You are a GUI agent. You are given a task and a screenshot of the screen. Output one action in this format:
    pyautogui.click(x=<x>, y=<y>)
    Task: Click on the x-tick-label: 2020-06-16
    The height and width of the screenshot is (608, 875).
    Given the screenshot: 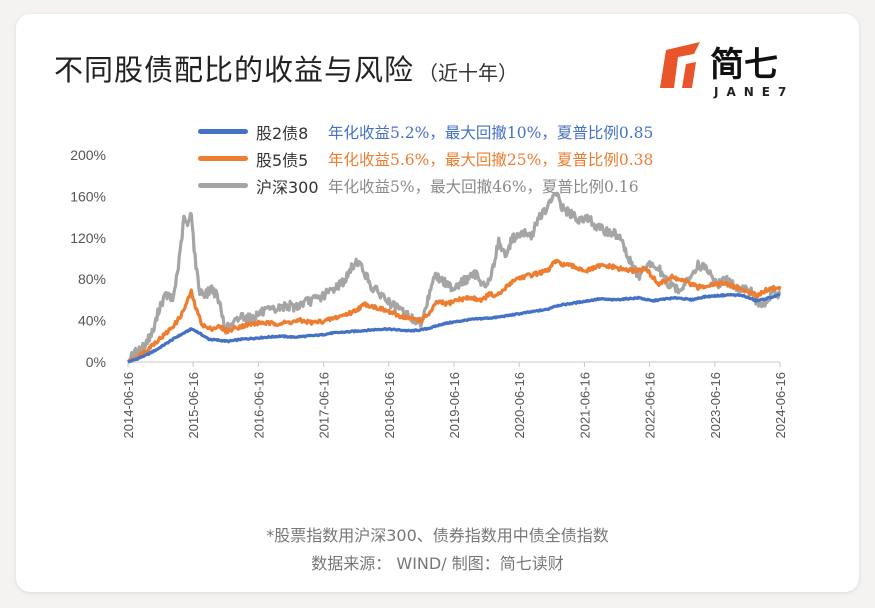 What is the action you would take?
    pyautogui.click(x=519, y=405)
    